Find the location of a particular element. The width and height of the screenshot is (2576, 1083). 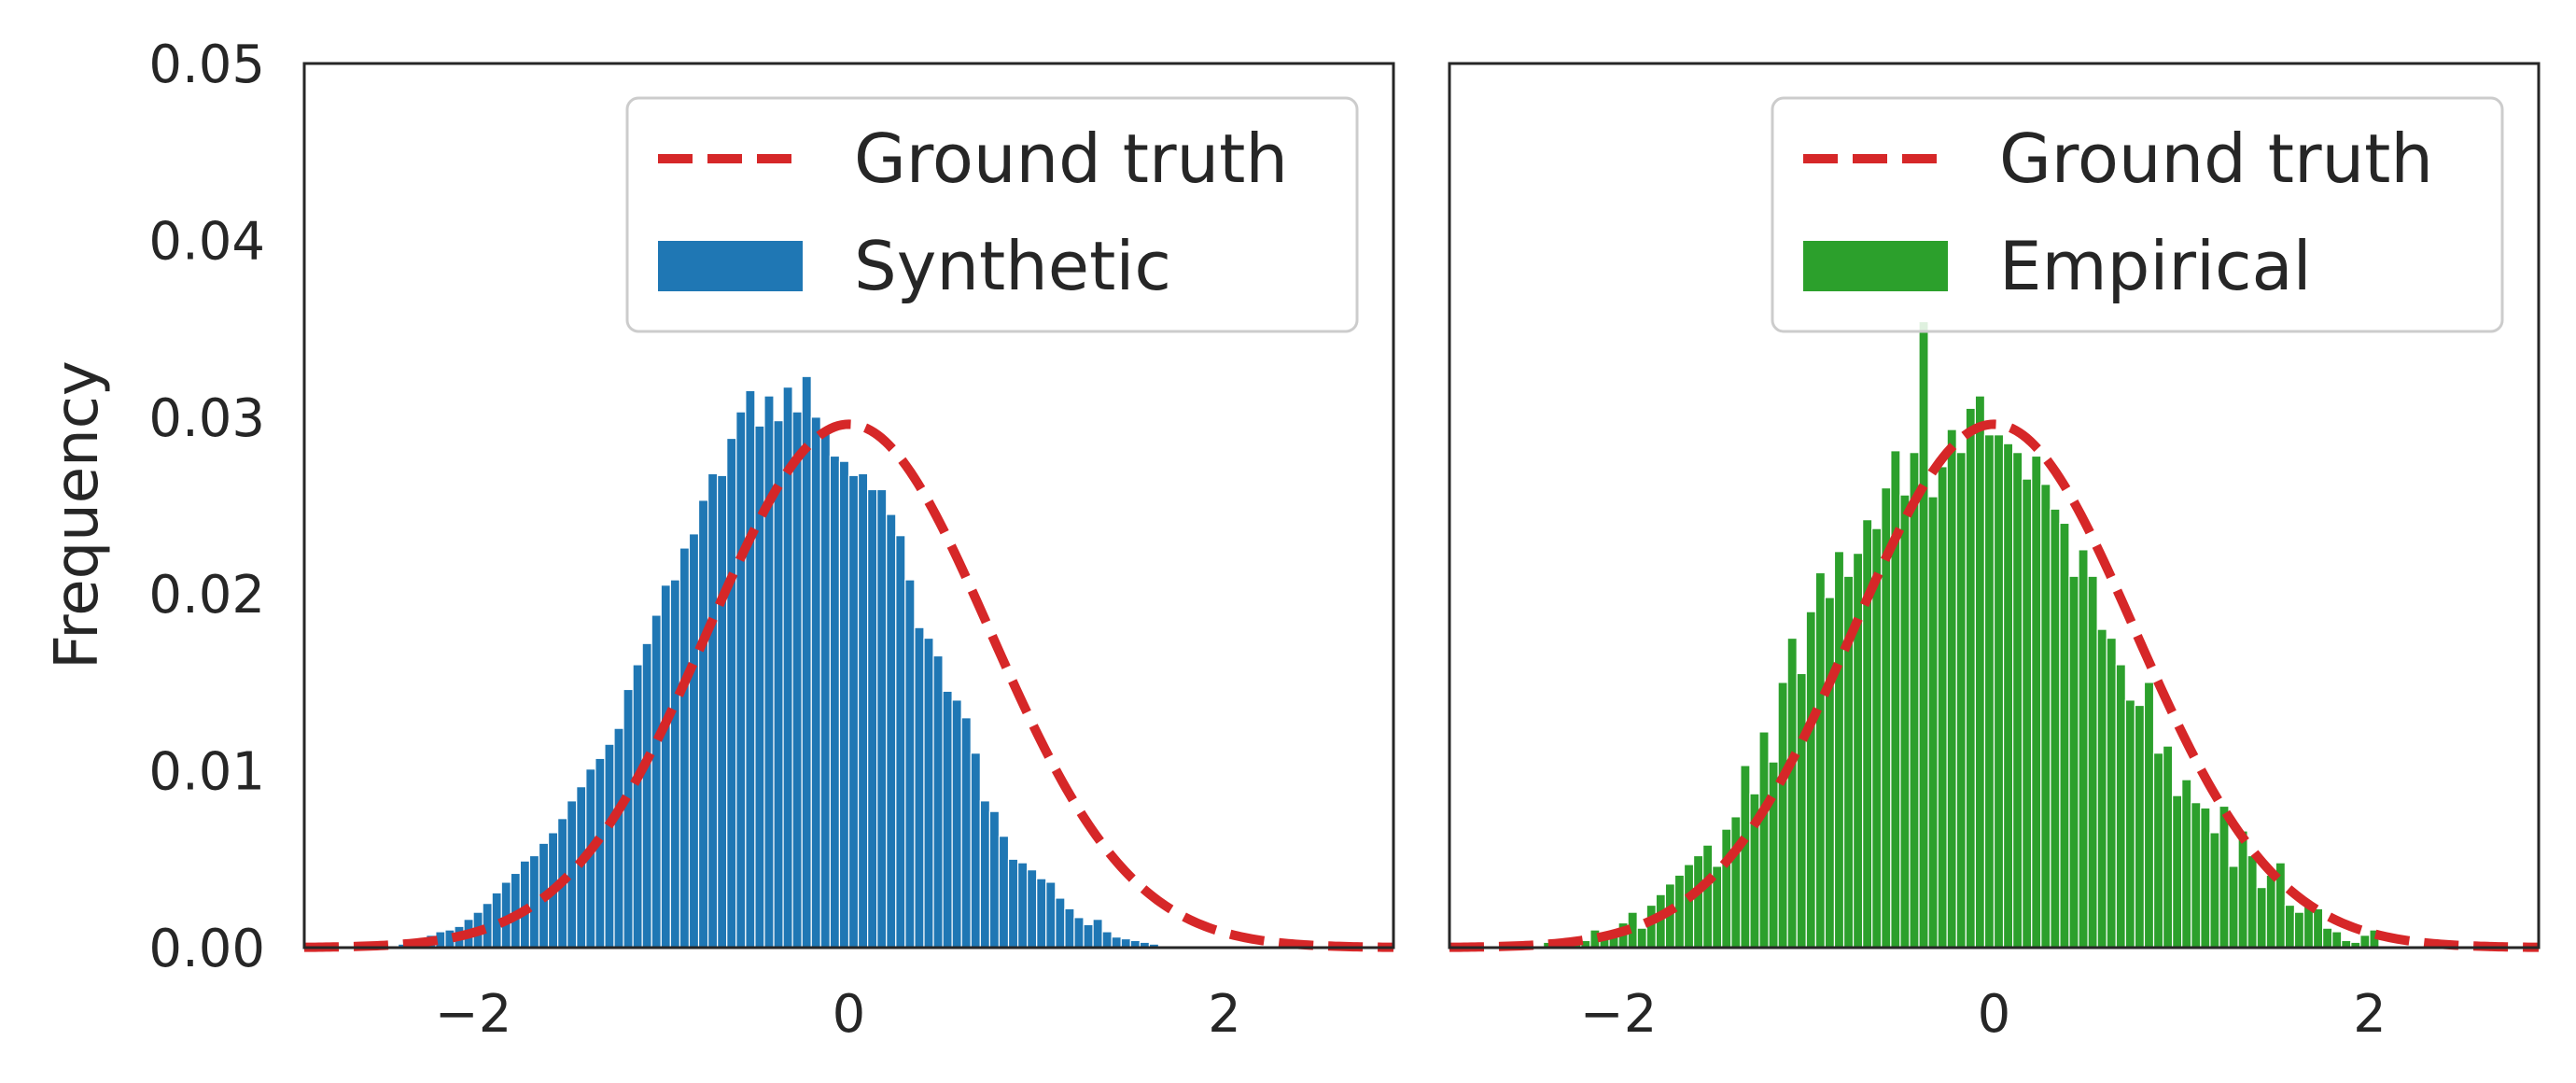

y-tick-label: 0.00 is located at coordinates (206, 949).